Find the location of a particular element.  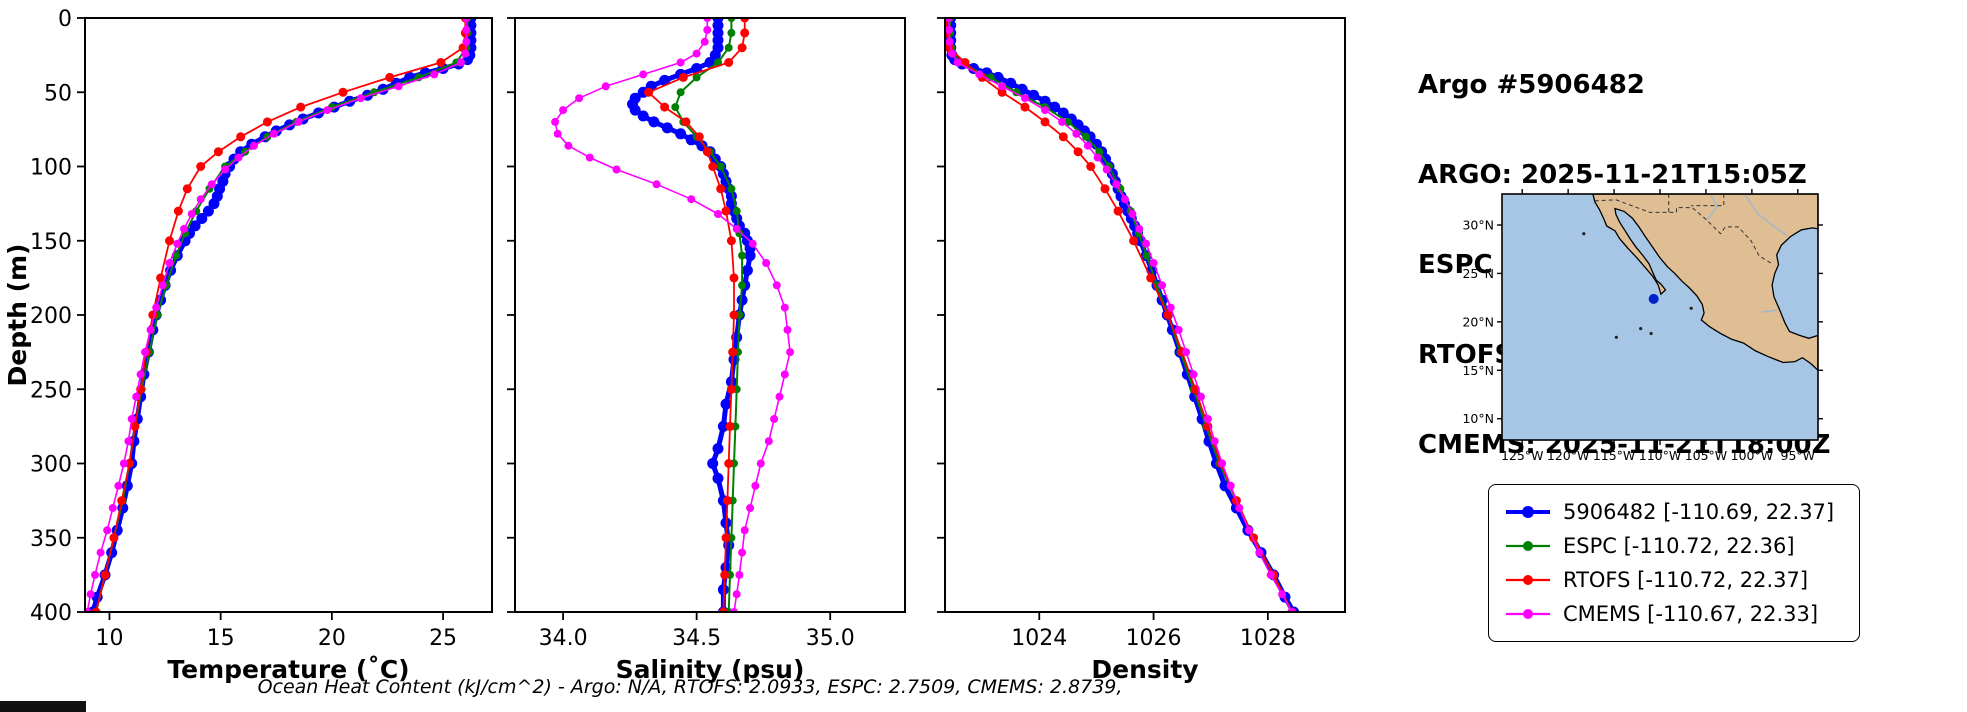

map-lon-tick-label: 105°W is located at coordinates (1706, 455).